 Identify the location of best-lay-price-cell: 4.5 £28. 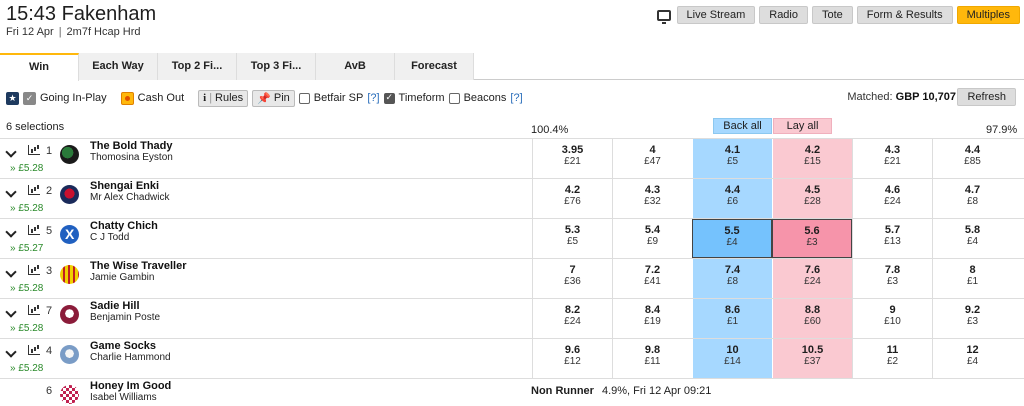
(812, 198).